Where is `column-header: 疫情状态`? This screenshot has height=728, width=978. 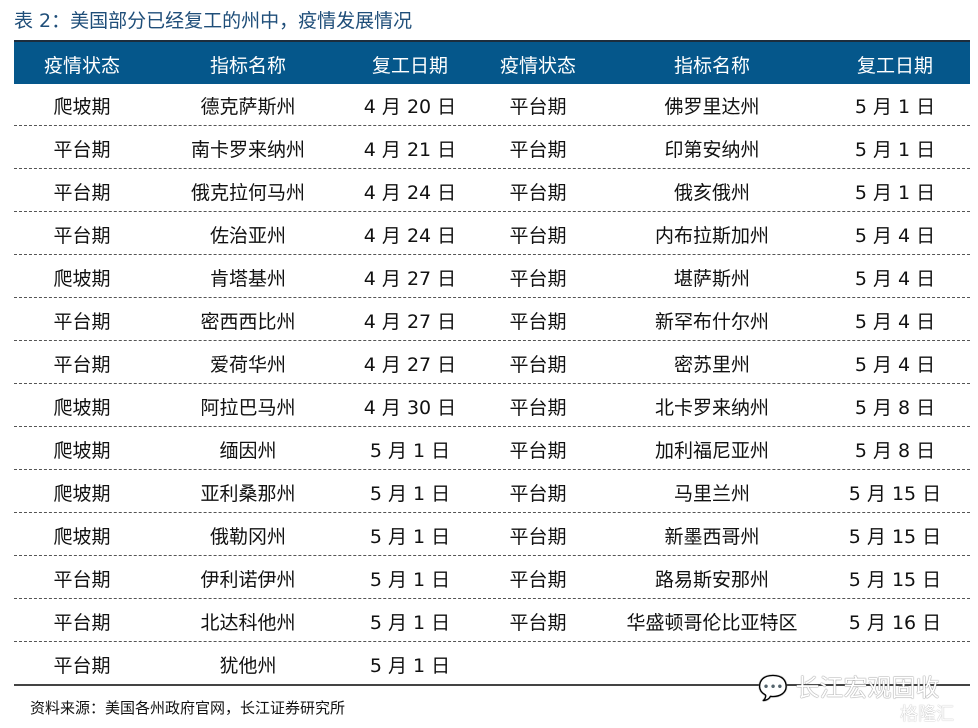
column-header: 疫情状态 is located at coordinates (81, 66).